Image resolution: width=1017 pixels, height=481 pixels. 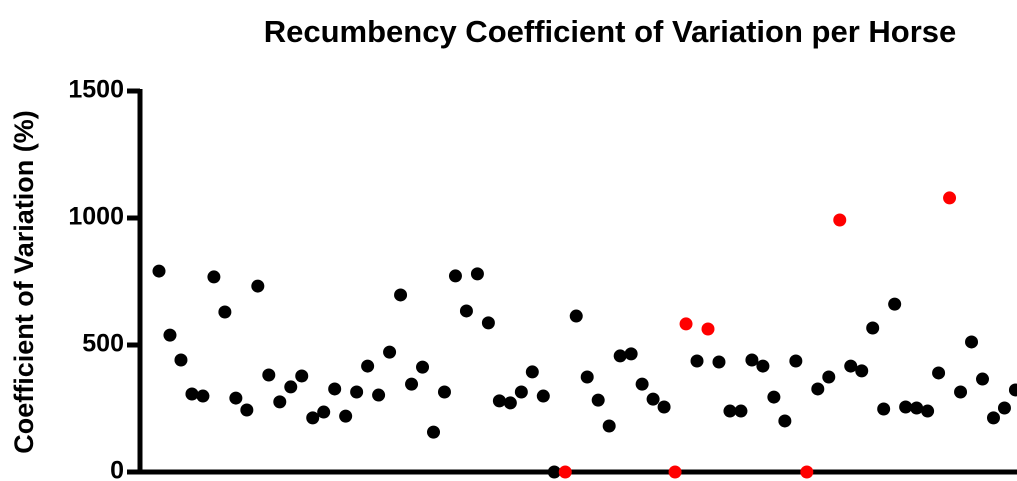 I want to click on y-tick-label: 500, so click(x=103, y=344).